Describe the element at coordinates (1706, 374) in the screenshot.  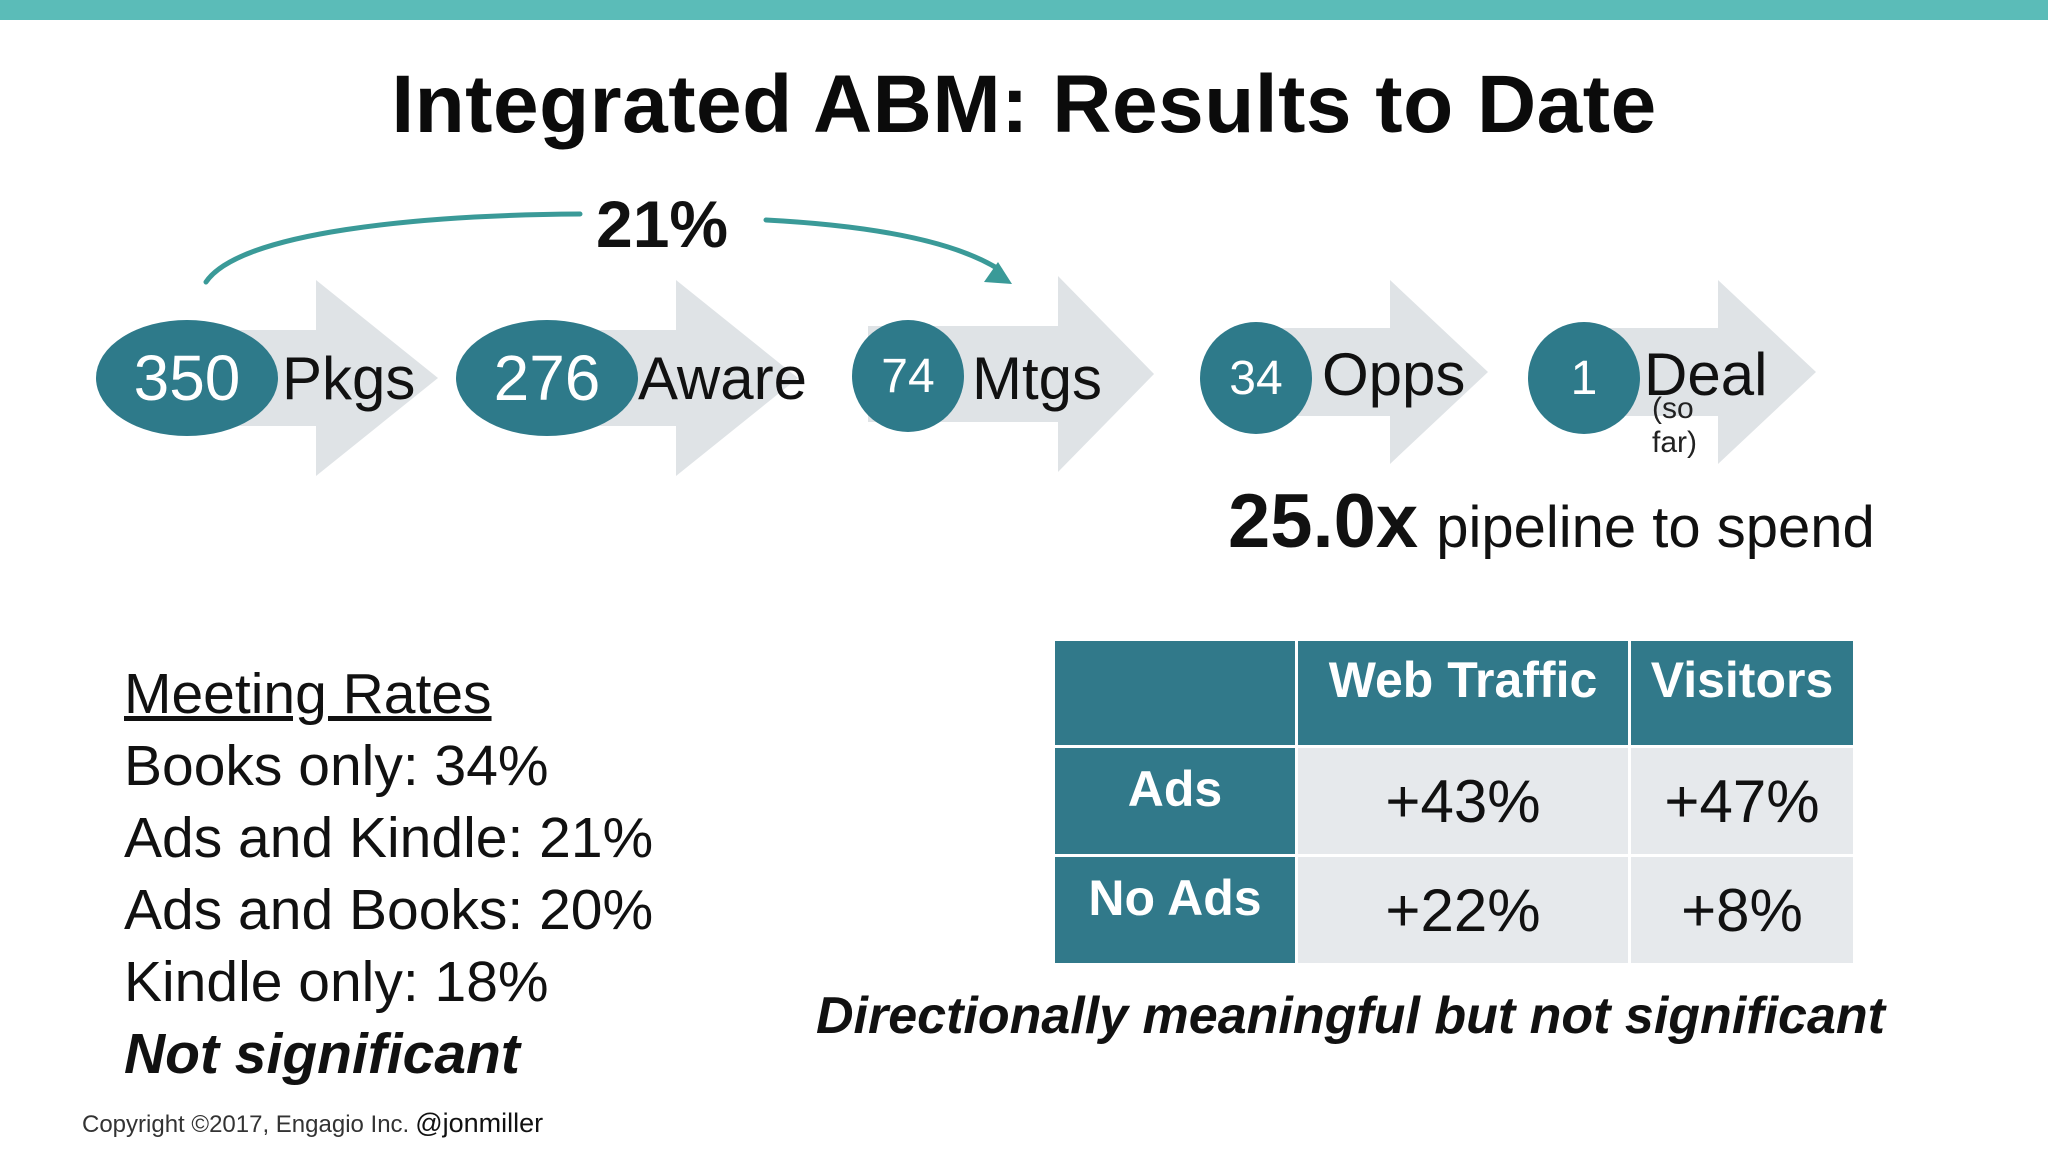
I see `stage-label: Deal` at that location.